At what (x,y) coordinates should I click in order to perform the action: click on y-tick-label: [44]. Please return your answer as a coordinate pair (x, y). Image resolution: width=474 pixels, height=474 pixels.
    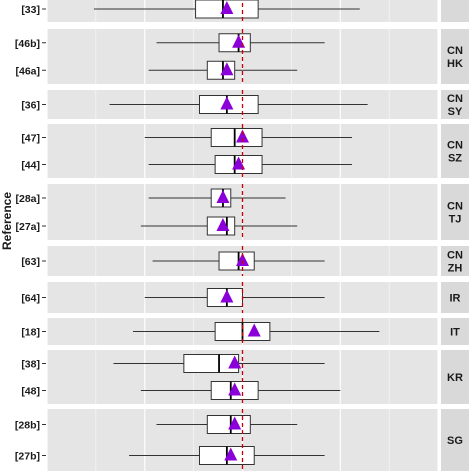
    Looking at the image, I should click on (30, 166).